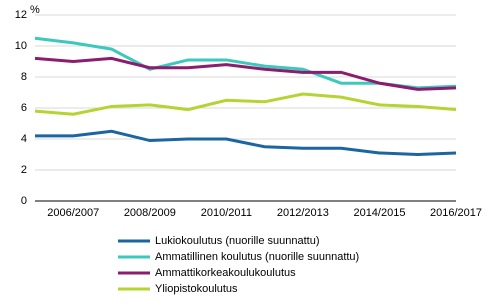  I want to click on y-tick-label: 0, so click(24, 201).